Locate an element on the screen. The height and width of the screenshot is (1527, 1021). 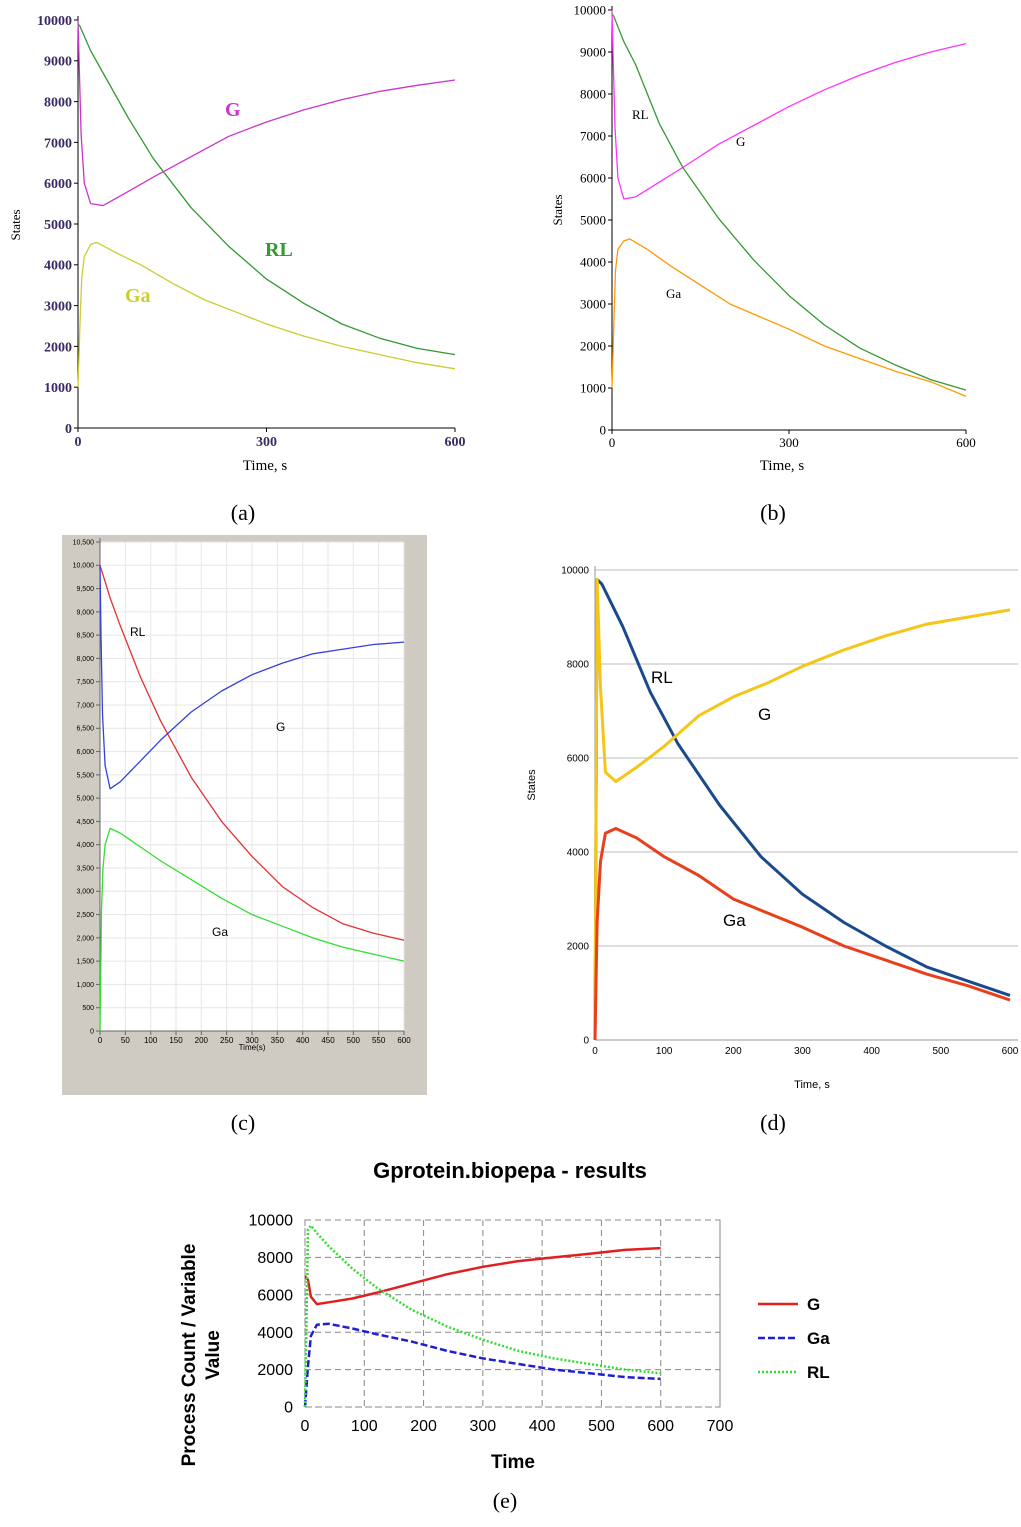
chart-d-ytick-label: 8000 is located at coordinates (578, 665).